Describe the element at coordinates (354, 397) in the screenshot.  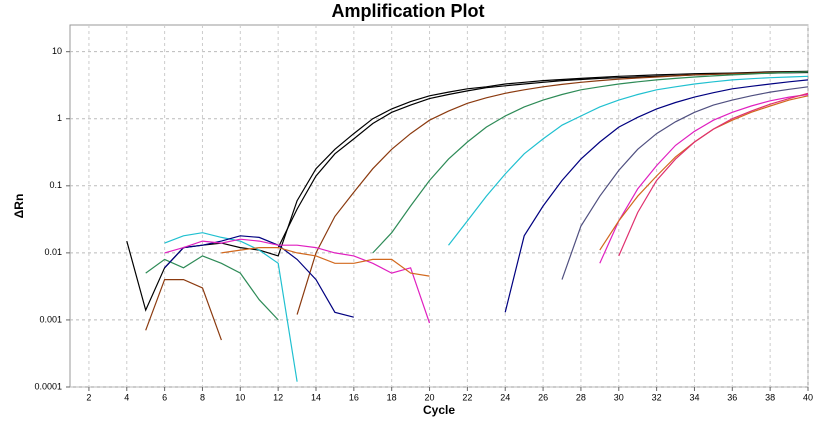
I see `x-tick-label: 16` at that location.